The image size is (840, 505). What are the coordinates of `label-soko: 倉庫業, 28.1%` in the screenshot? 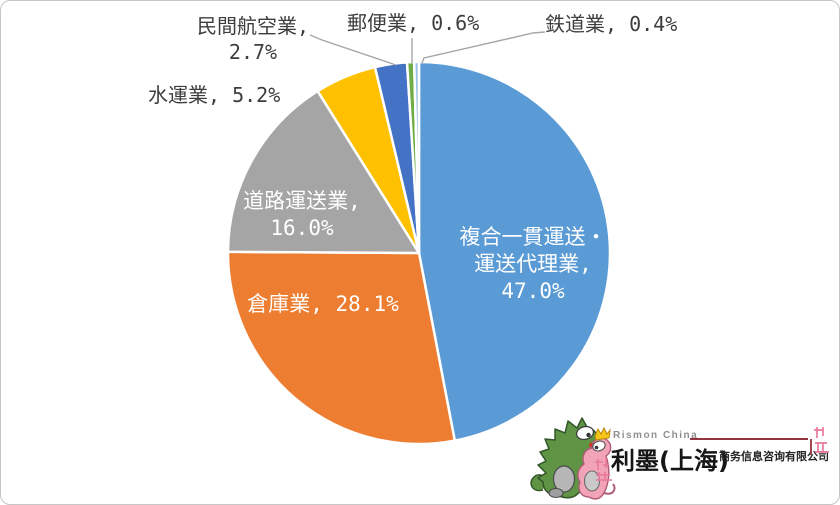 It's located at (323, 304).